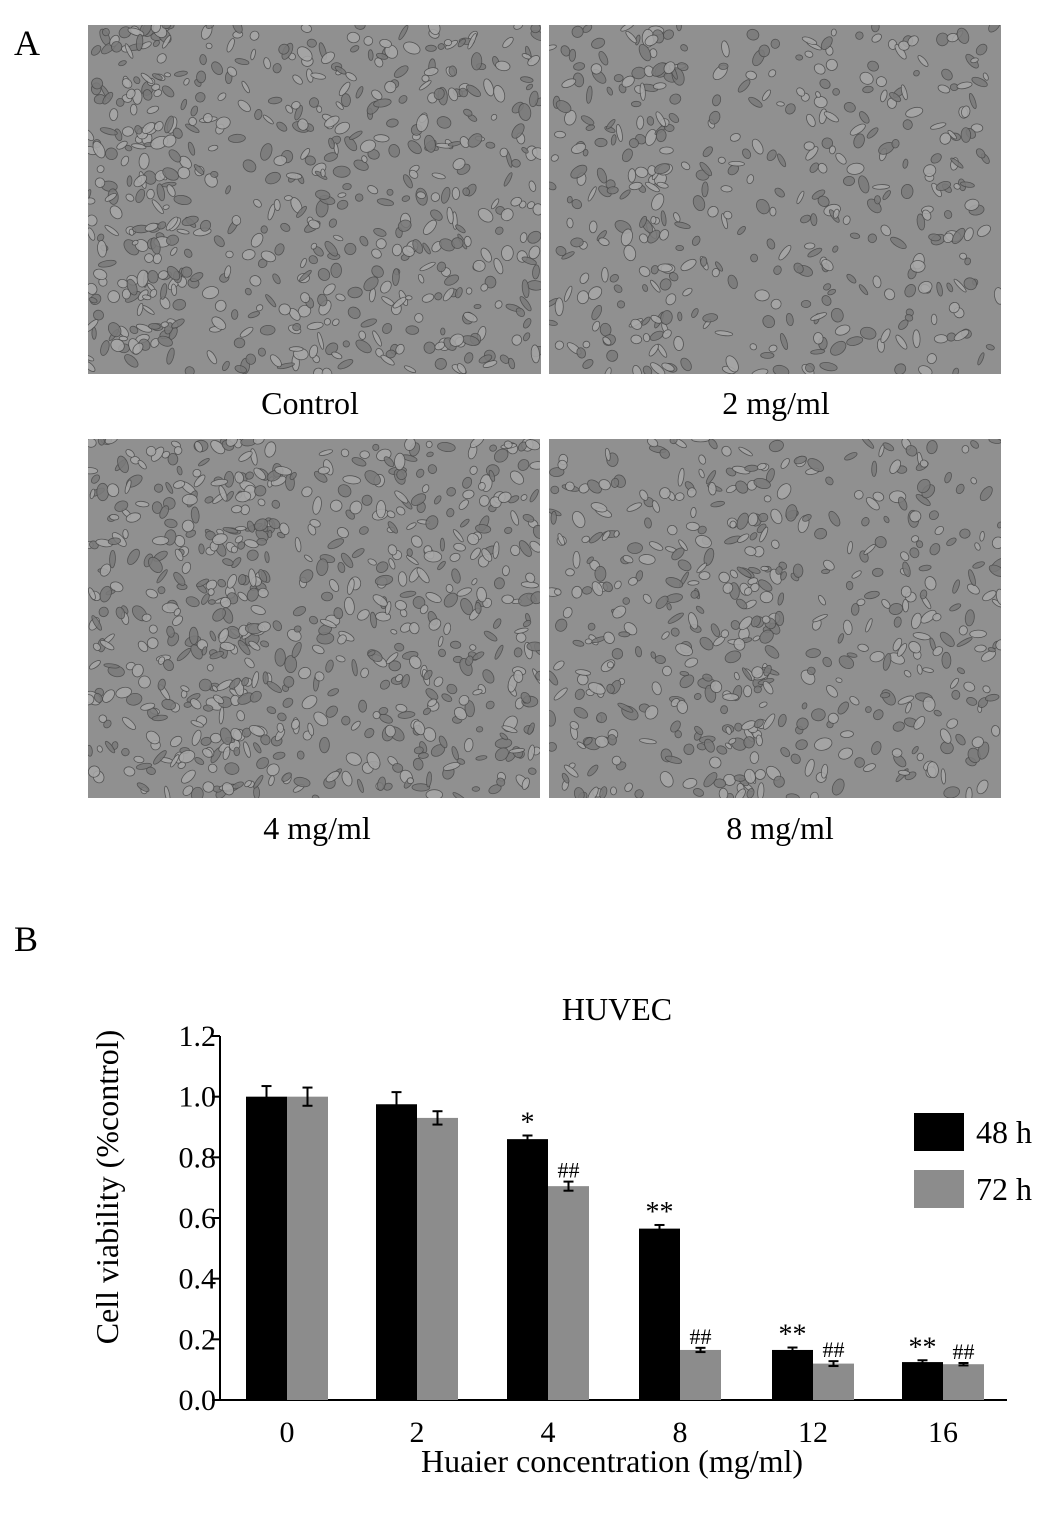 The width and height of the screenshot is (1063, 1524). Describe the element at coordinates (27, 43) in the screenshot. I see `panel-a-label: A` at that location.